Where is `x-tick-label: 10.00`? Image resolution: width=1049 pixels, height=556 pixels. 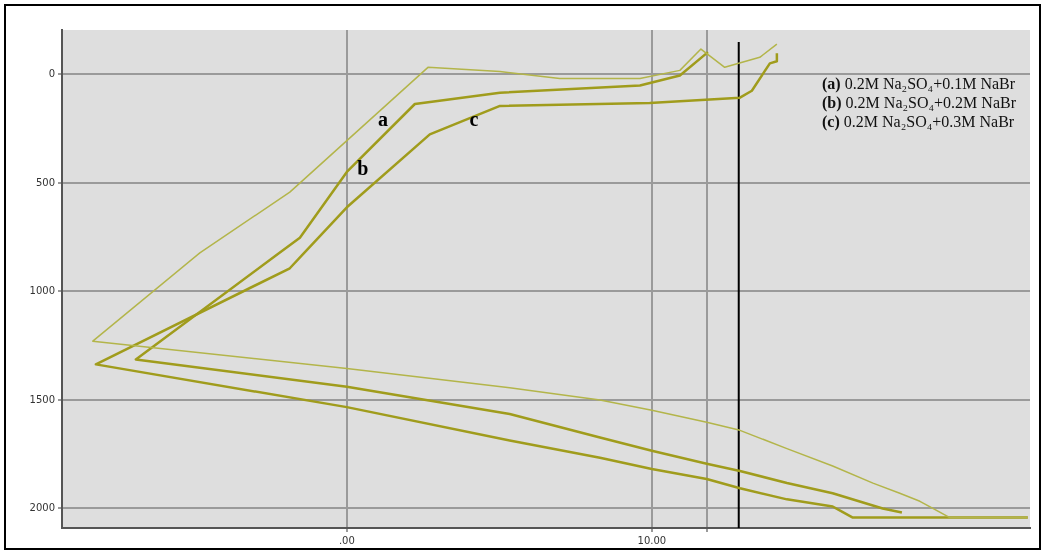 x-tick-label: 10.00 is located at coordinates (652, 540).